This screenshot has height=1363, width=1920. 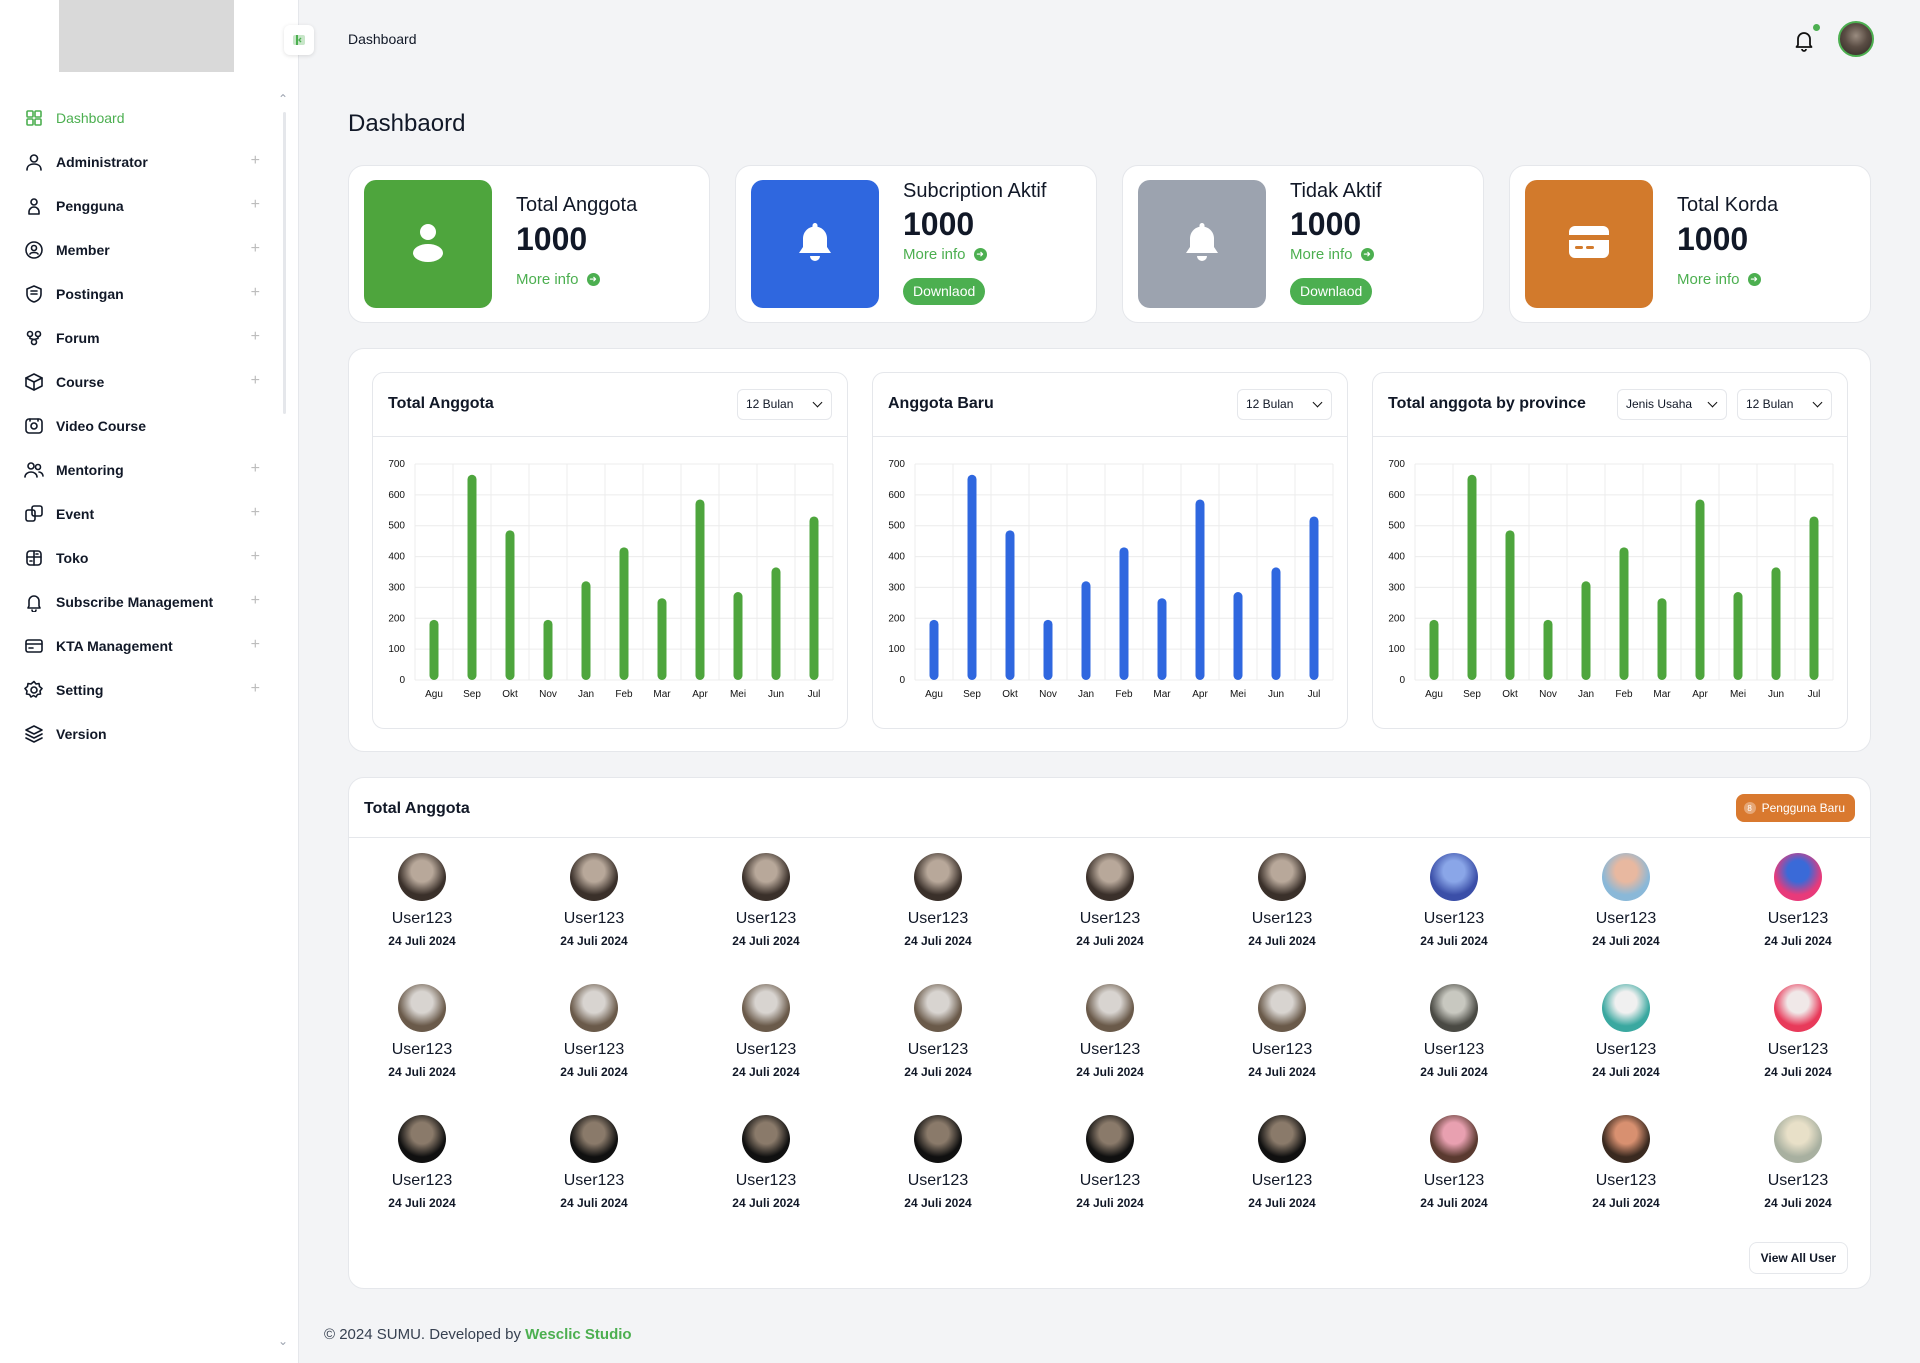 What do you see at coordinates (140, 382) in the screenshot?
I see `sidebar-item-course: Course +` at bounding box center [140, 382].